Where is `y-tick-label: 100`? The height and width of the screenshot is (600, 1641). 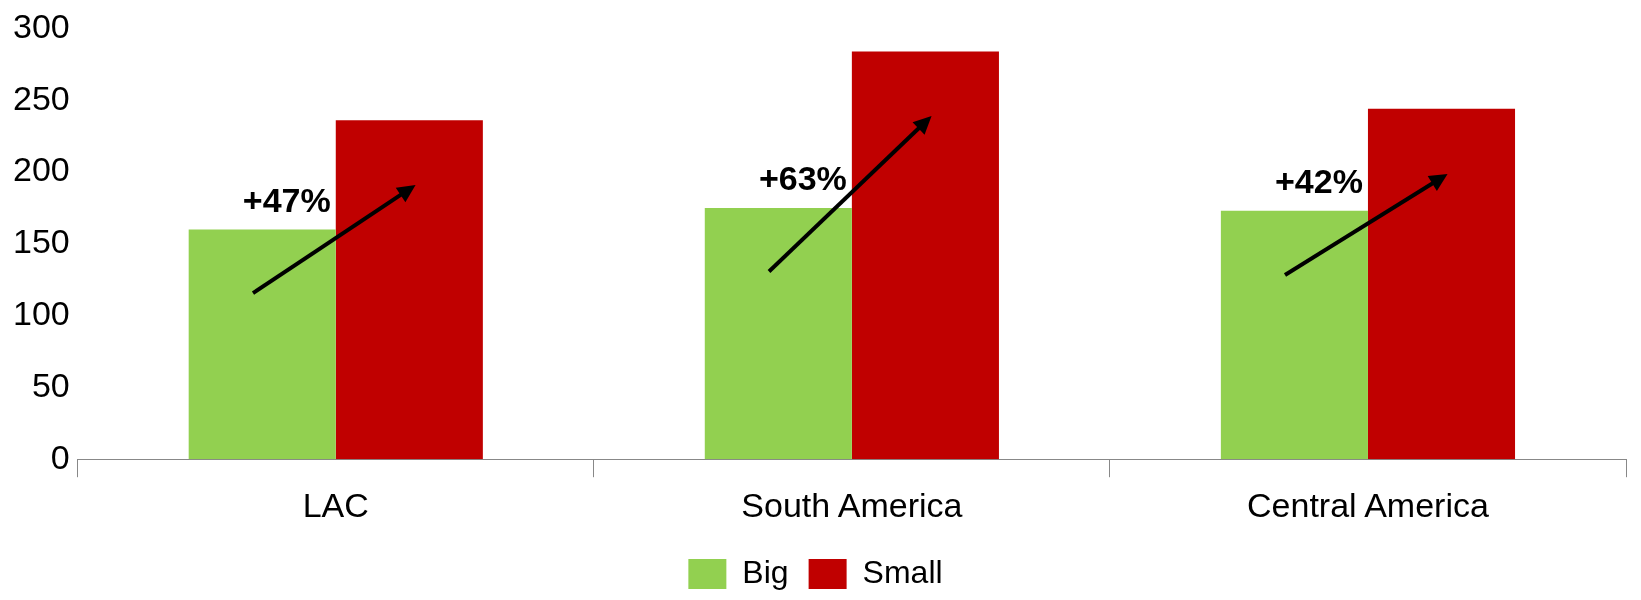
y-tick-label: 100 is located at coordinates (41, 312).